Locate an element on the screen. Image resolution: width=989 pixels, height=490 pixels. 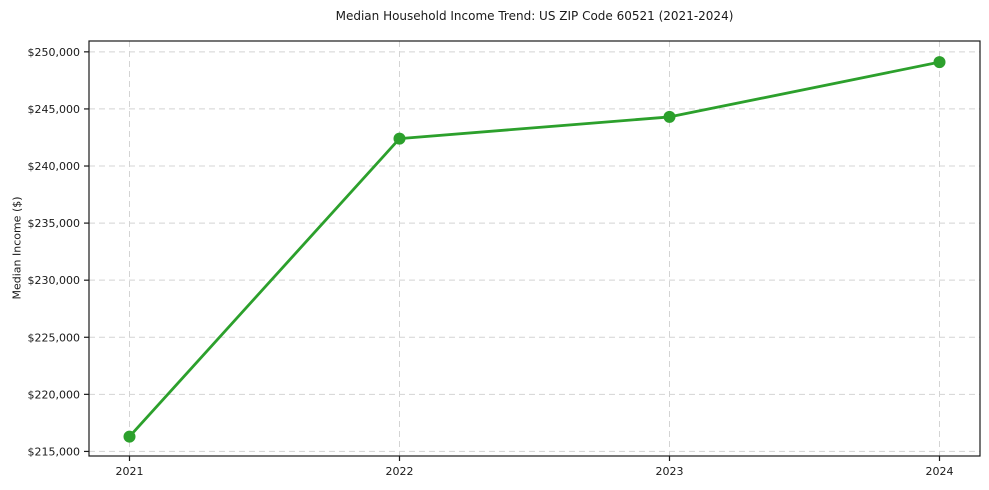
y-tick-label: $235,000 is located at coordinates (54, 223).